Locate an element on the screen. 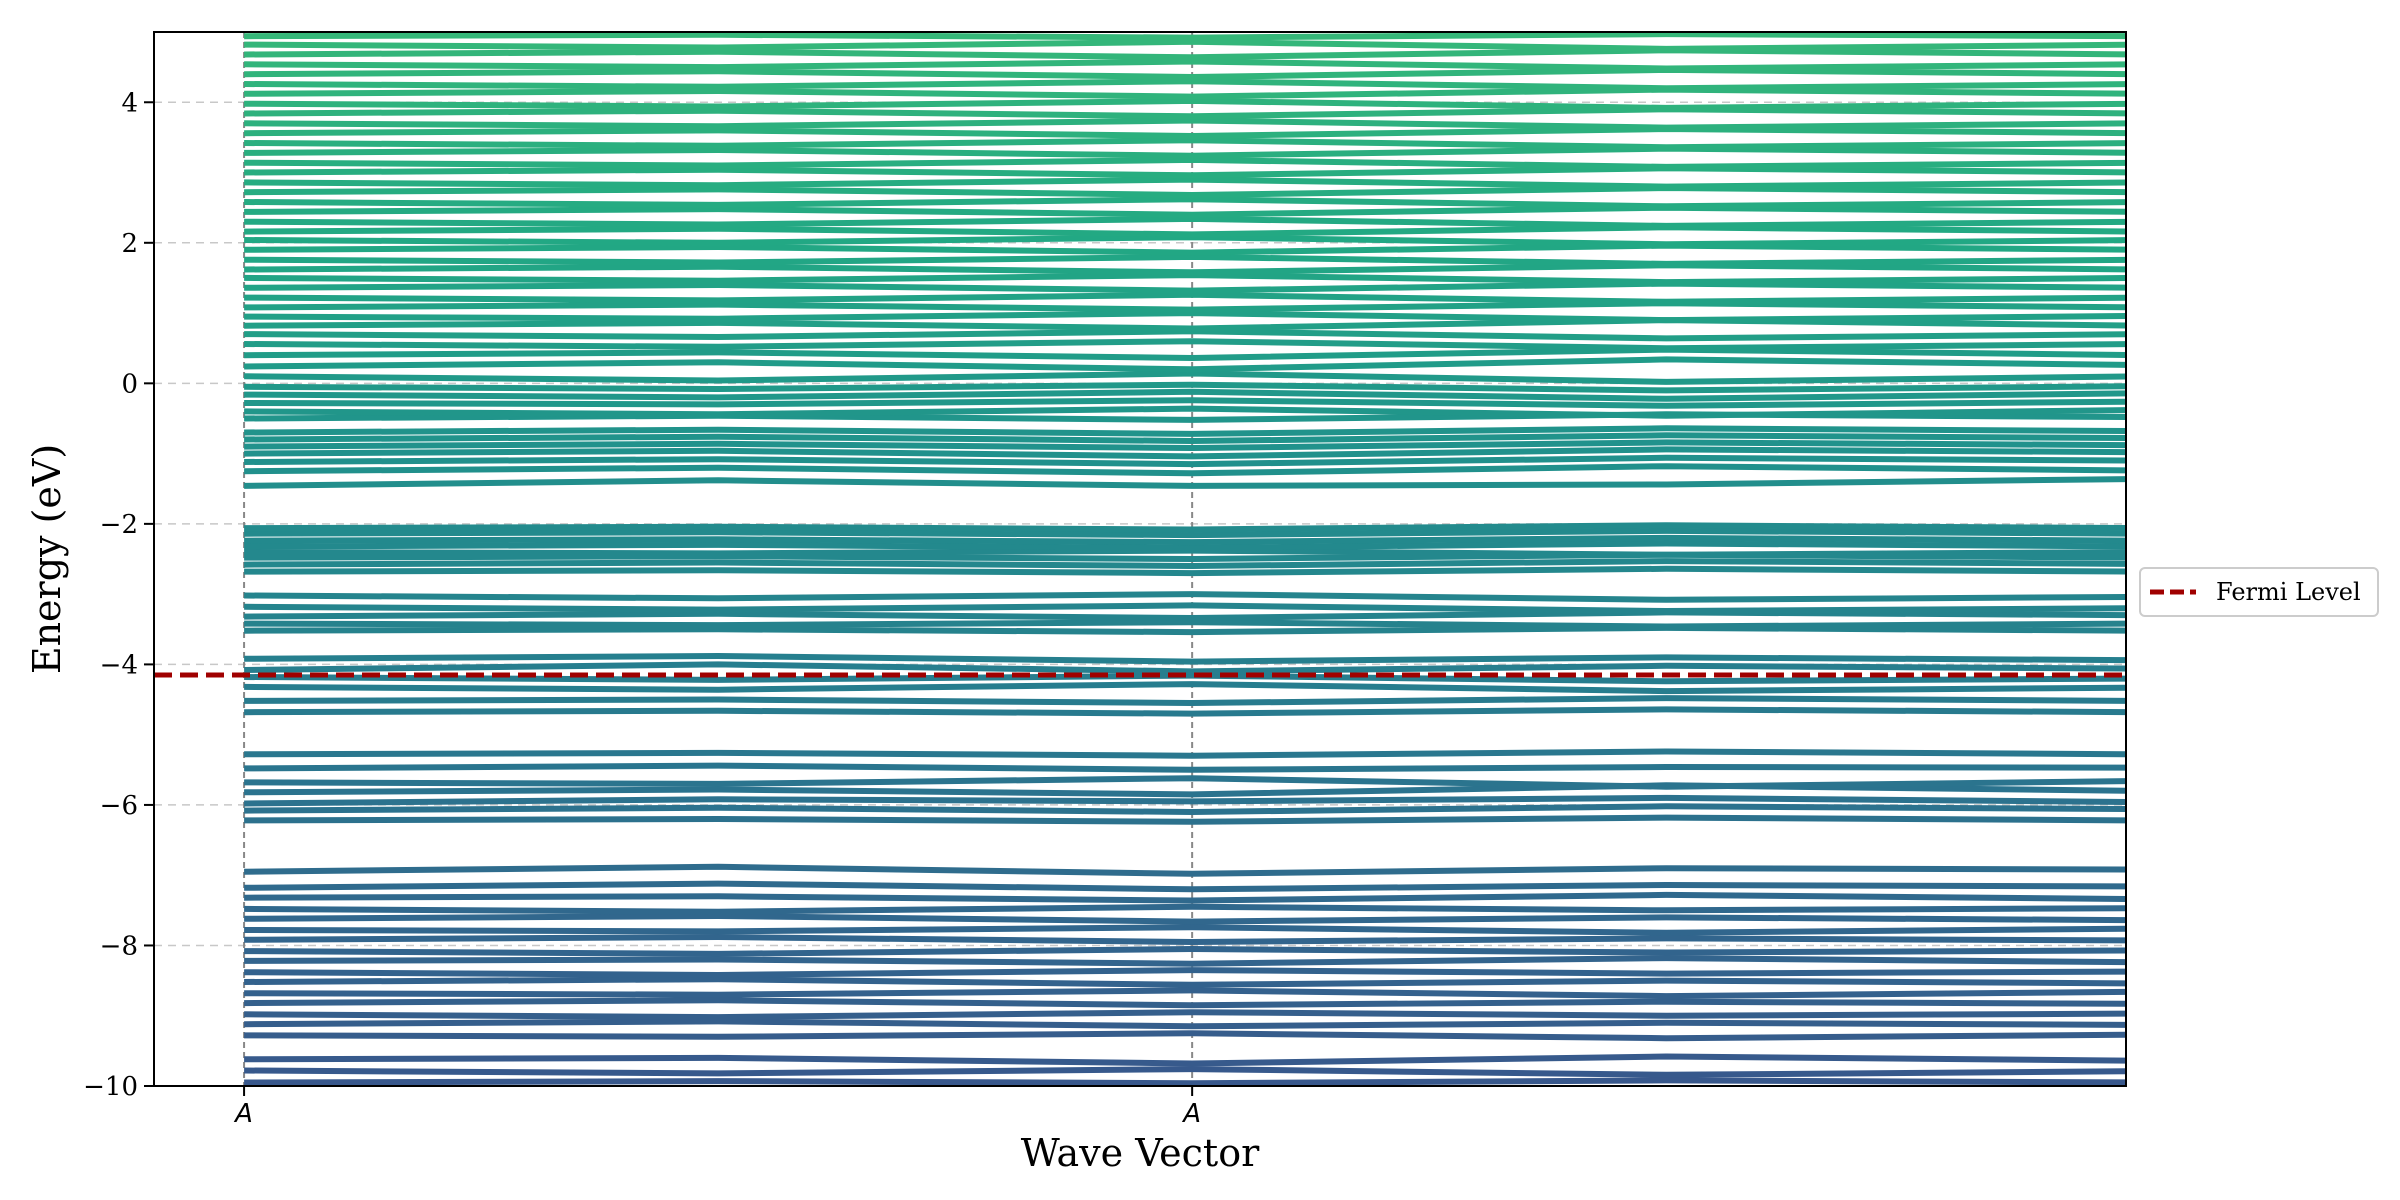 The width and height of the screenshot is (2400, 1200). legend-box is located at coordinates (2259, 592).